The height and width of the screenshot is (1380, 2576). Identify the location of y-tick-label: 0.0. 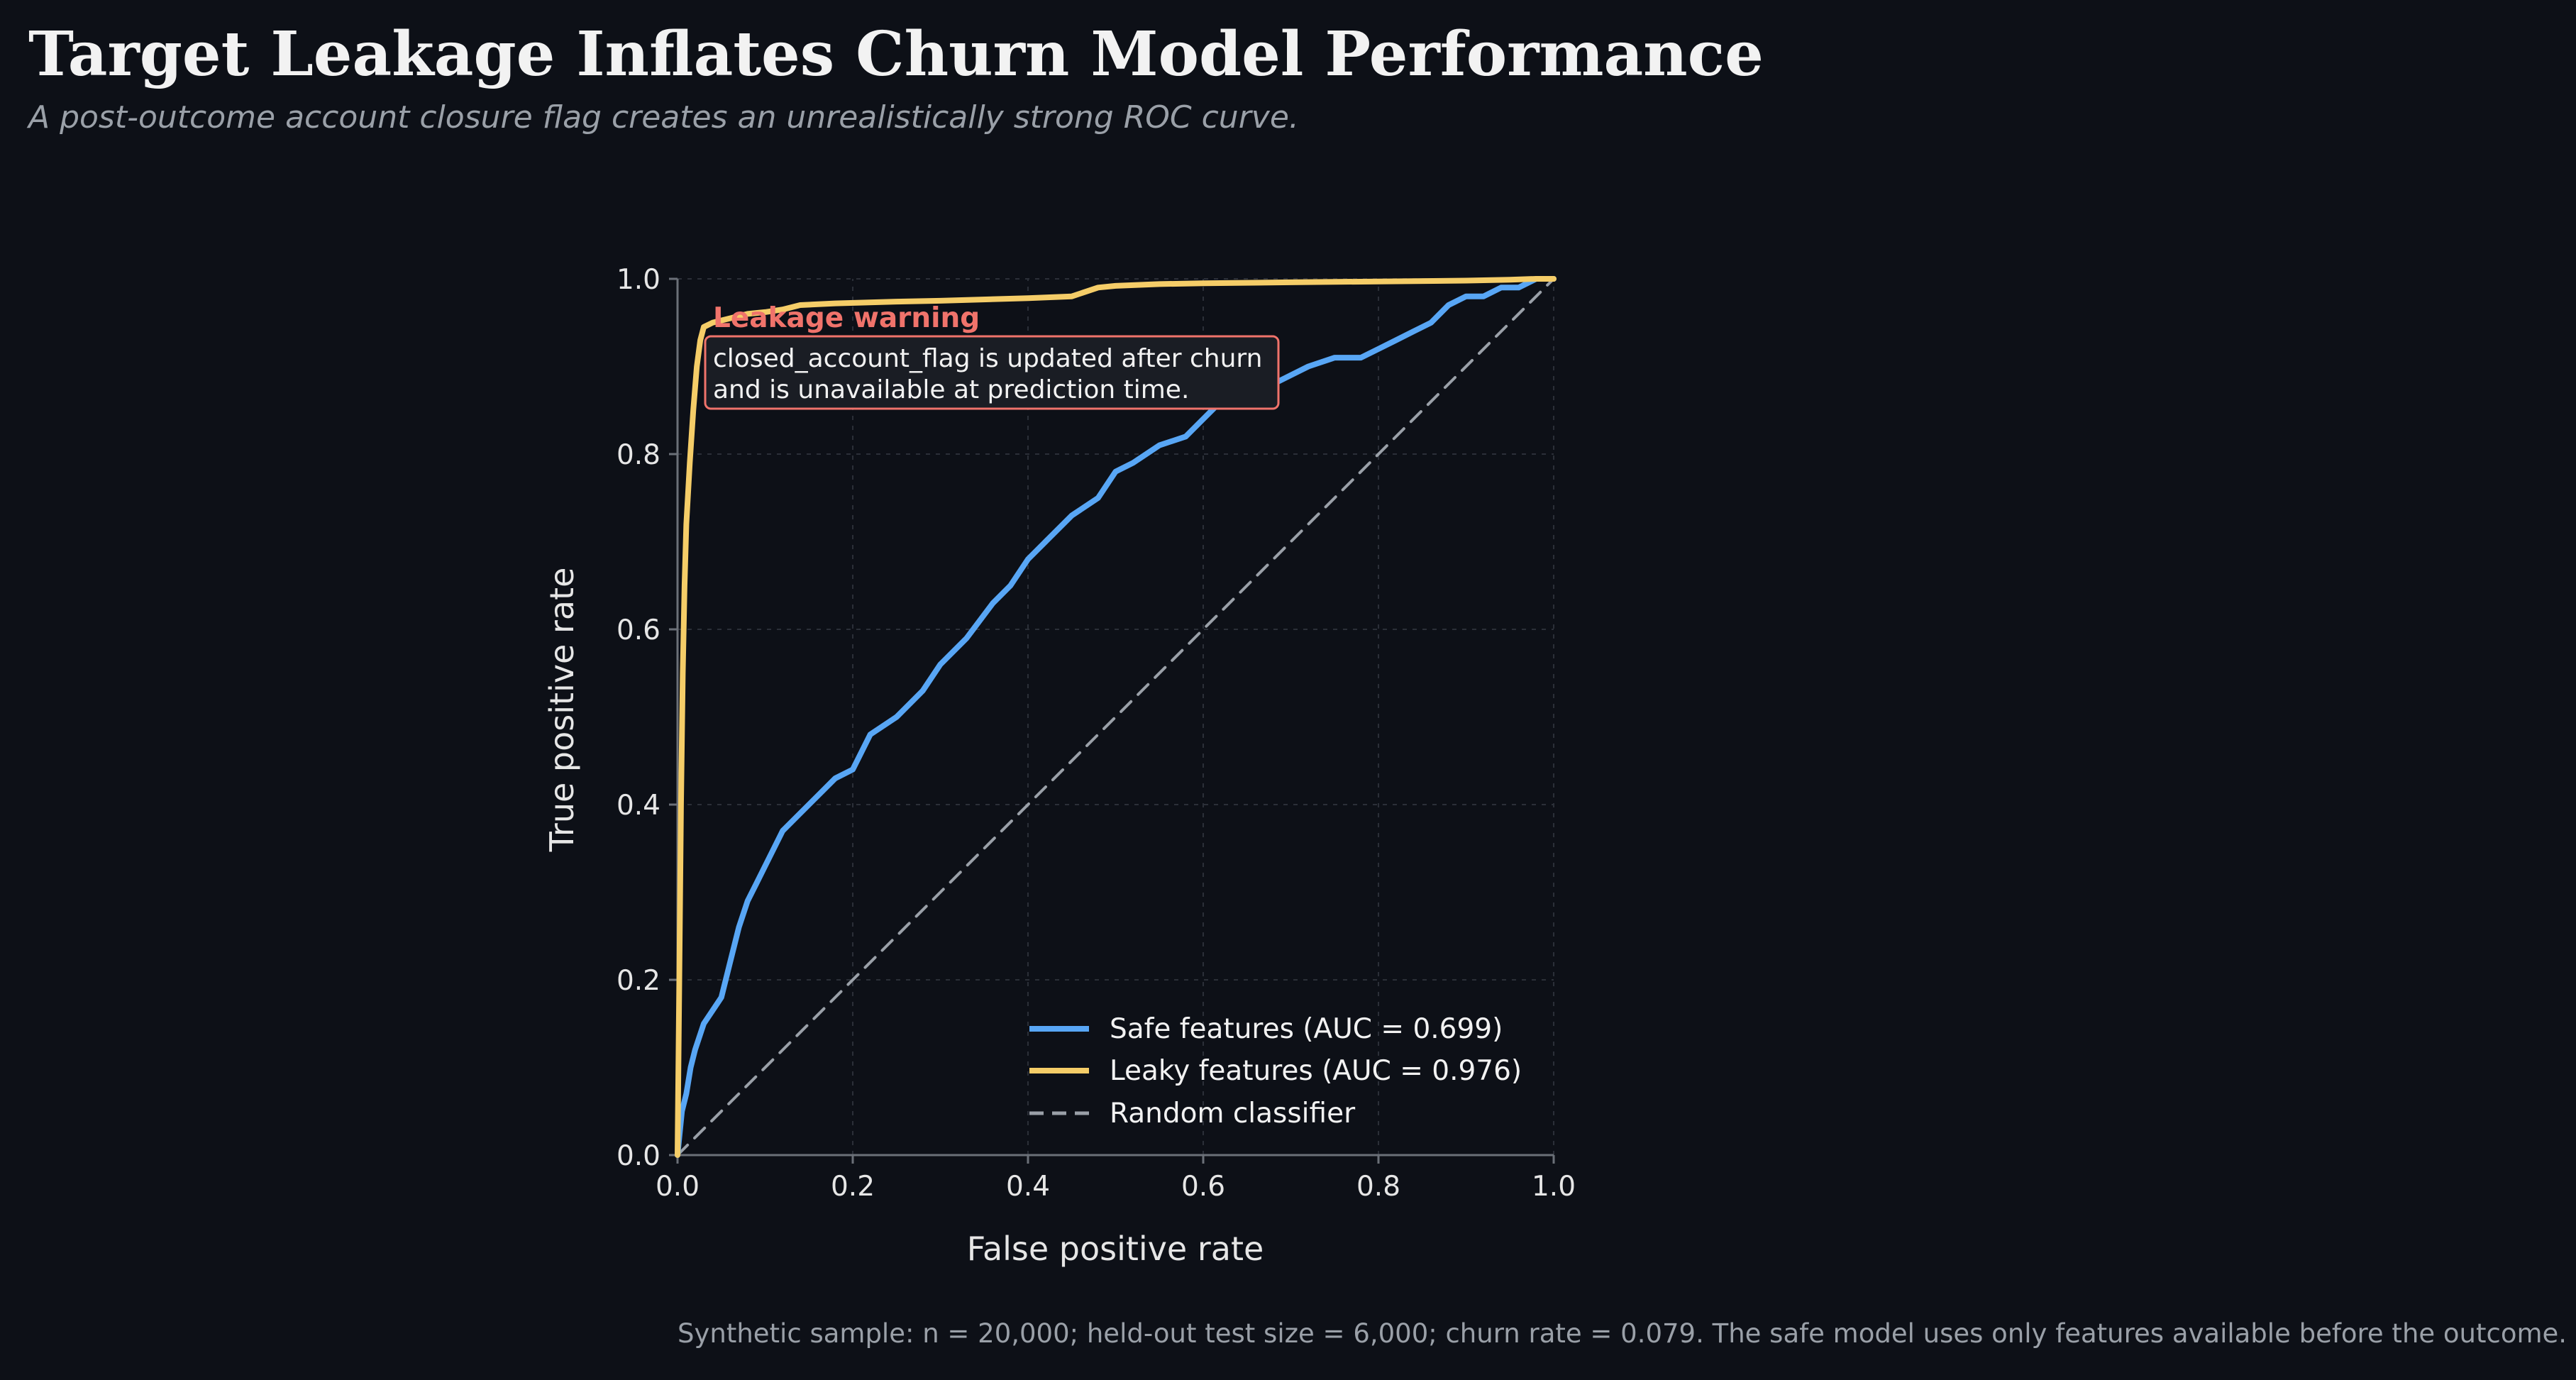
(638, 1156).